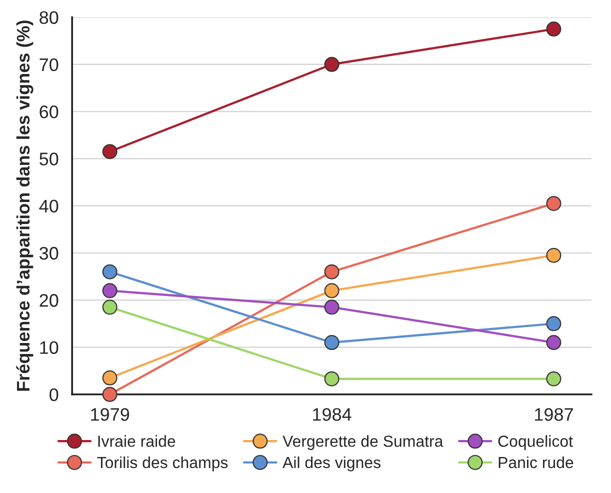  I want to click on y-tick-label: 80, so click(49, 17).